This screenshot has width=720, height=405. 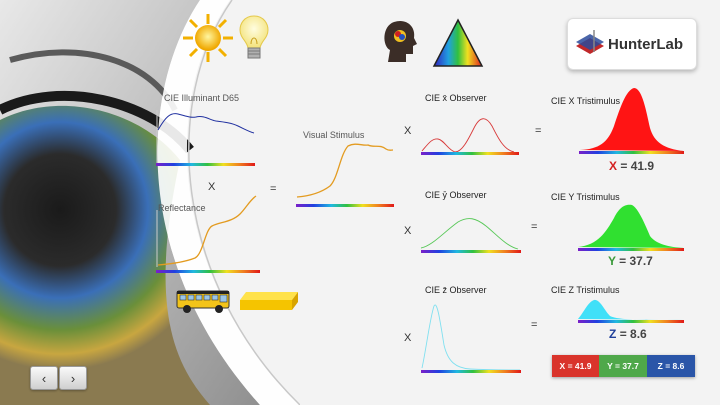 I want to click on visual-stimulus-curve, so click(x=345, y=170).